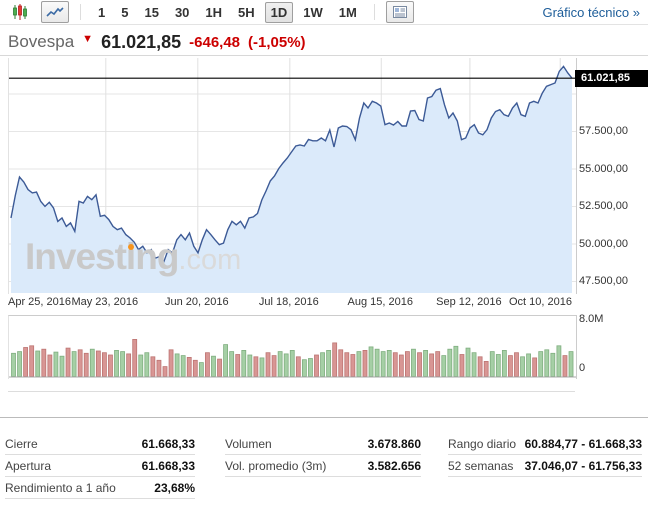  I want to click on period-button-15: 15, so click(151, 12).